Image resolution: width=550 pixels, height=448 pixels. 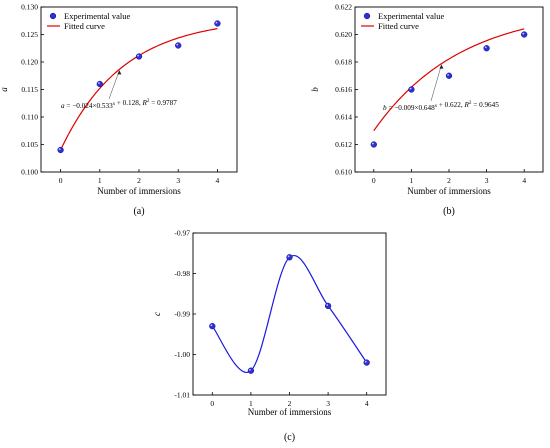 I want to click on y-tick-label: -0.98, so click(x=182, y=273).